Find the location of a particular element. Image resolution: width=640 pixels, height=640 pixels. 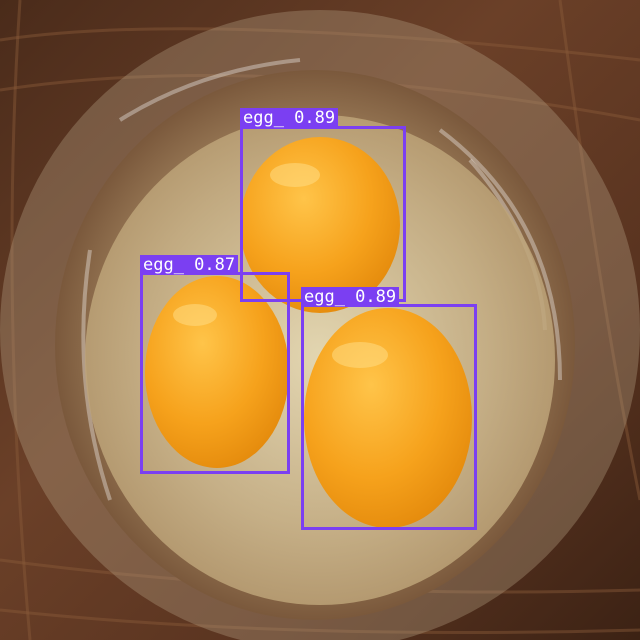

detection-box-egg-right is located at coordinates (389, 417).